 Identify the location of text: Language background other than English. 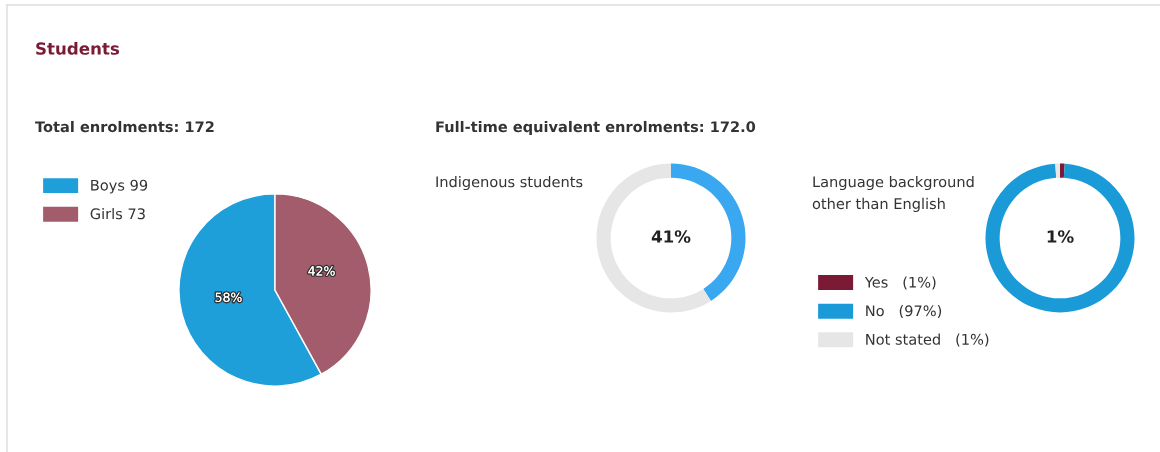
(893, 194).